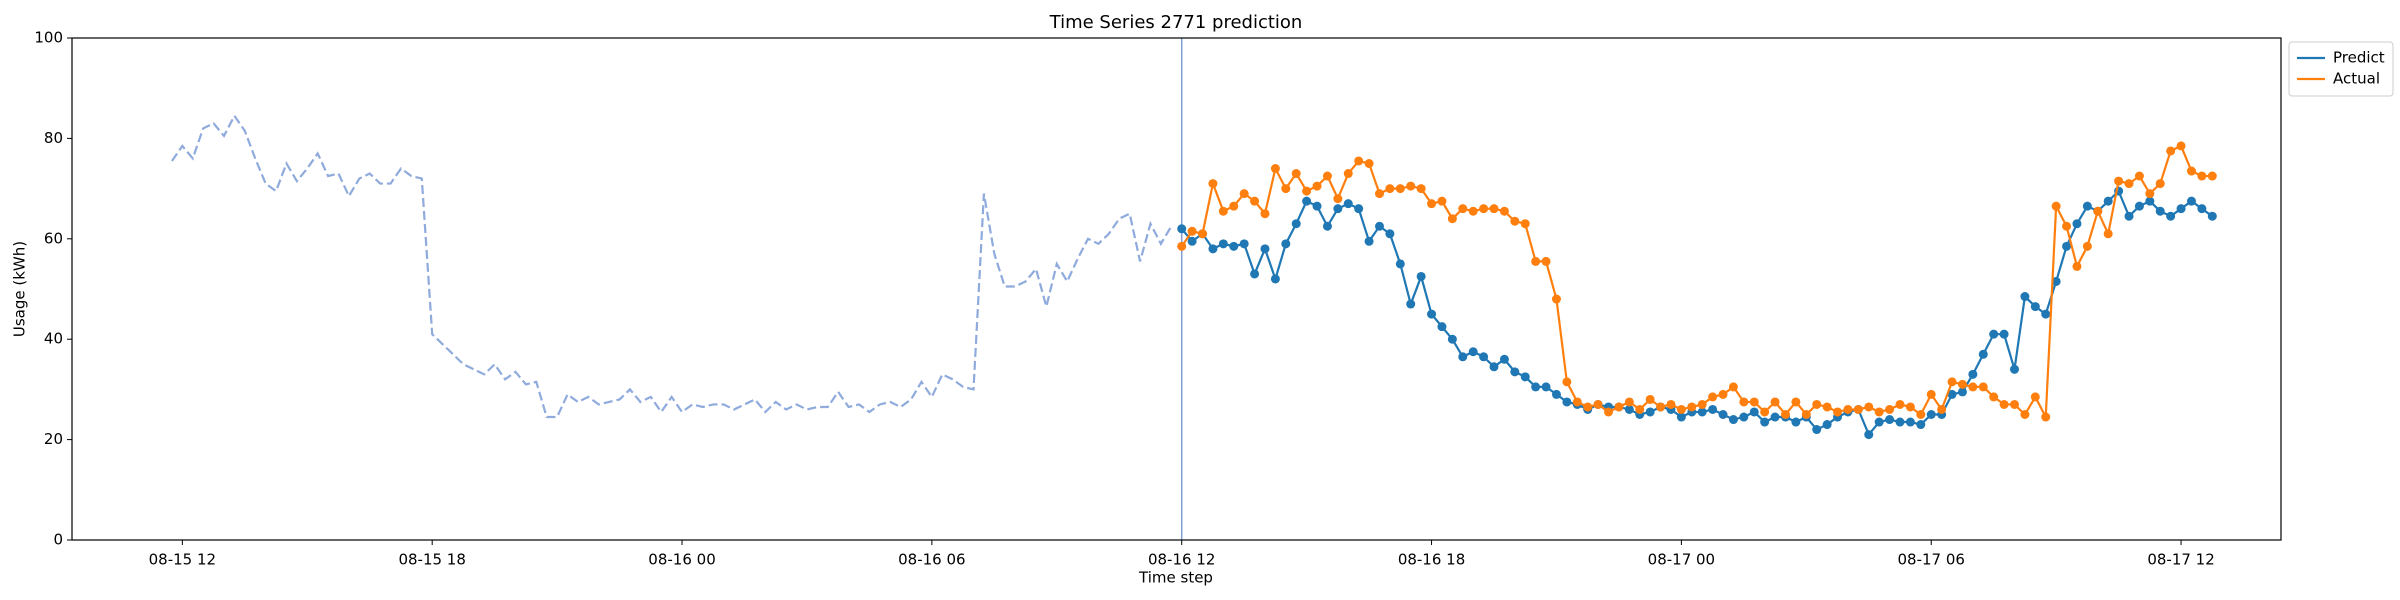 This screenshot has width=2400, height=600. I want to click on y-axis-label: Usage (kWh), so click(20, 289).